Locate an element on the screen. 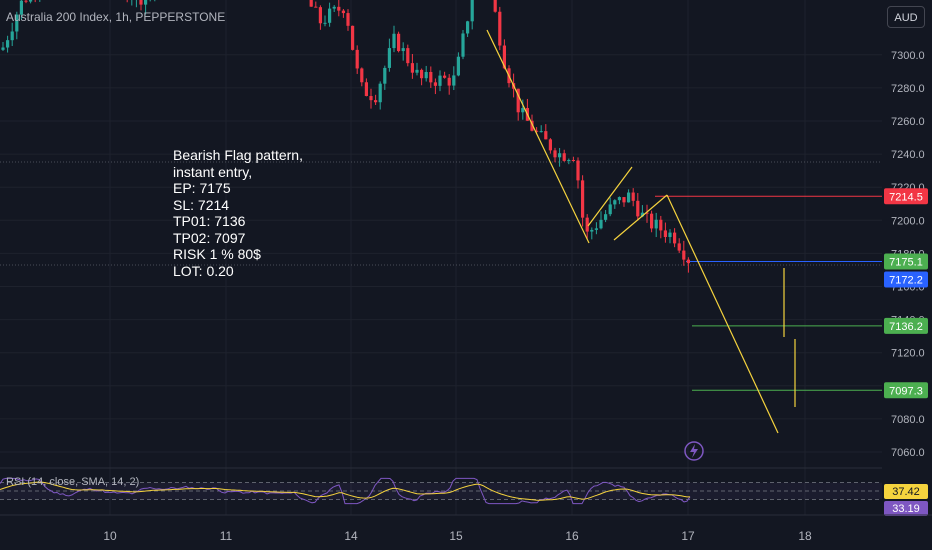 The image size is (932, 550). x-tick-label: 18 is located at coordinates (805, 536).